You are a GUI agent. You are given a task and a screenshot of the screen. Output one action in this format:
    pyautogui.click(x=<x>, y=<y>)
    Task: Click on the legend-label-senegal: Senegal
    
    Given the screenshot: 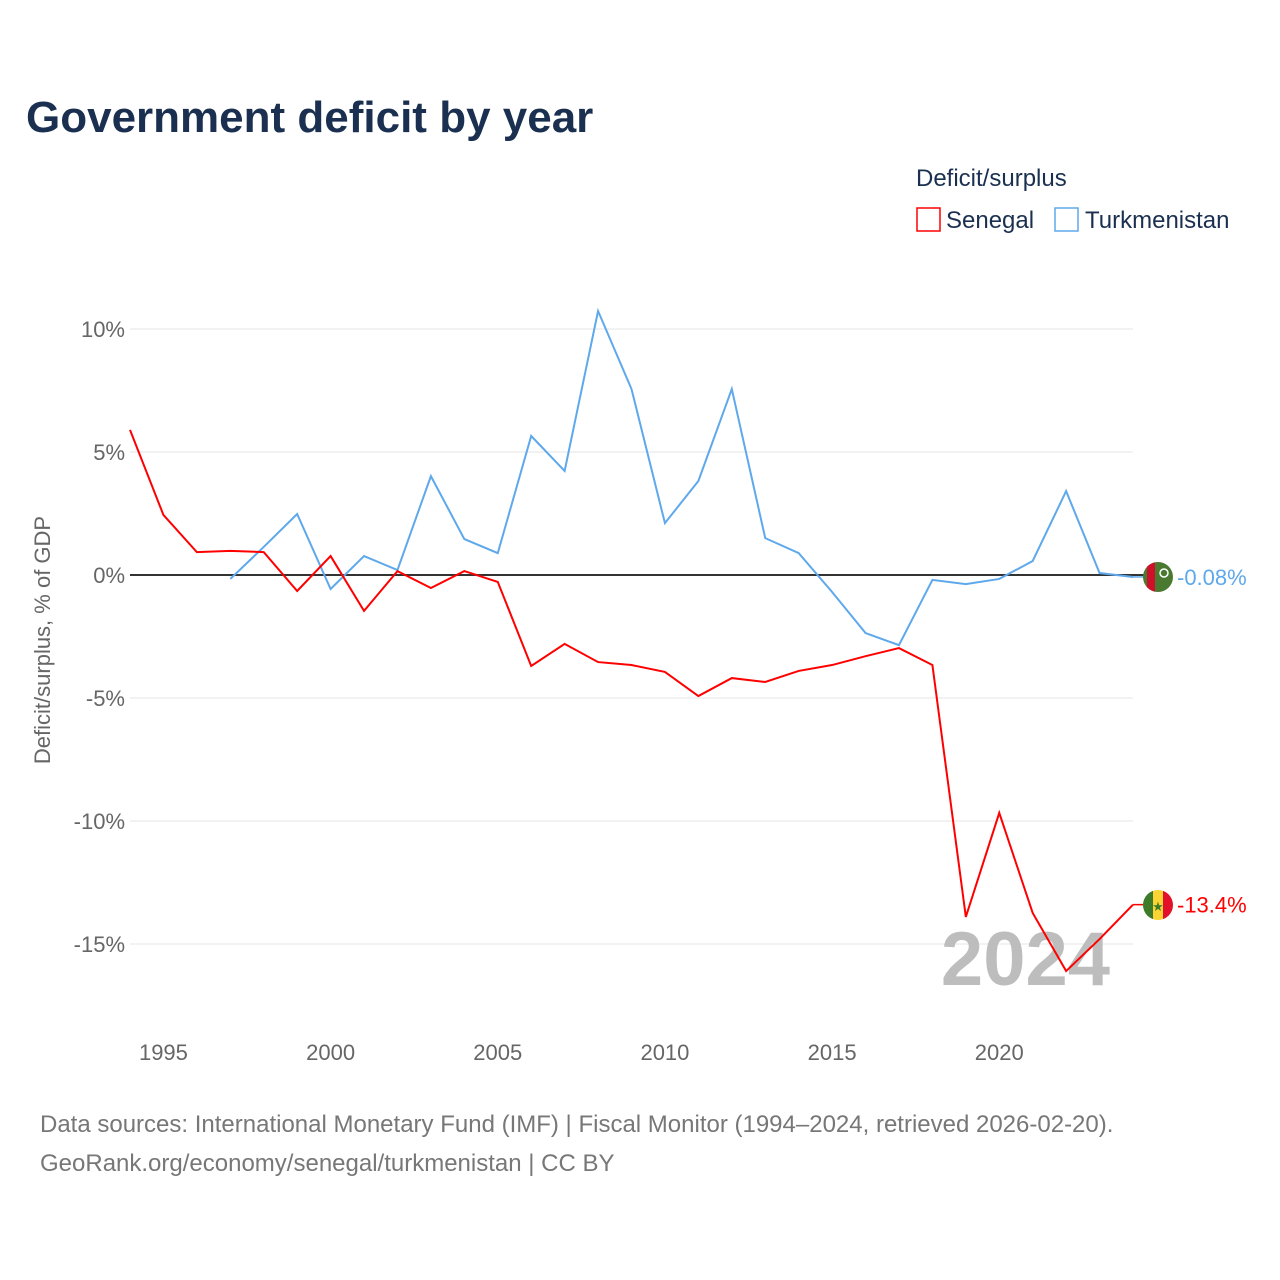 What is the action you would take?
    pyautogui.click(x=990, y=220)
    